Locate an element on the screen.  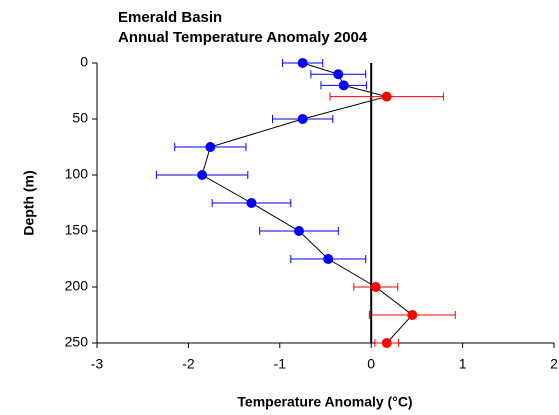
x-tick-label: 1 is located at coordinates (463, 364).